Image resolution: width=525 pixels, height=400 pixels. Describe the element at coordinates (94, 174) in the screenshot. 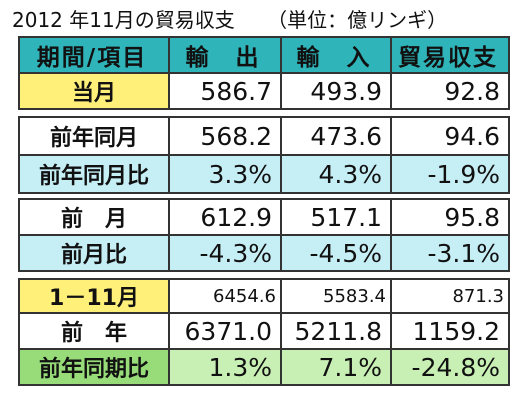

I see `row-label: 前年同月比` at that location.